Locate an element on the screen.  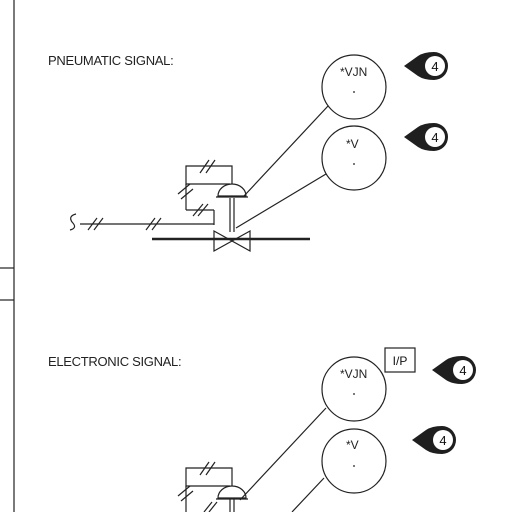
ip-transducer-label: I/P is located at coordinates (400, 361).